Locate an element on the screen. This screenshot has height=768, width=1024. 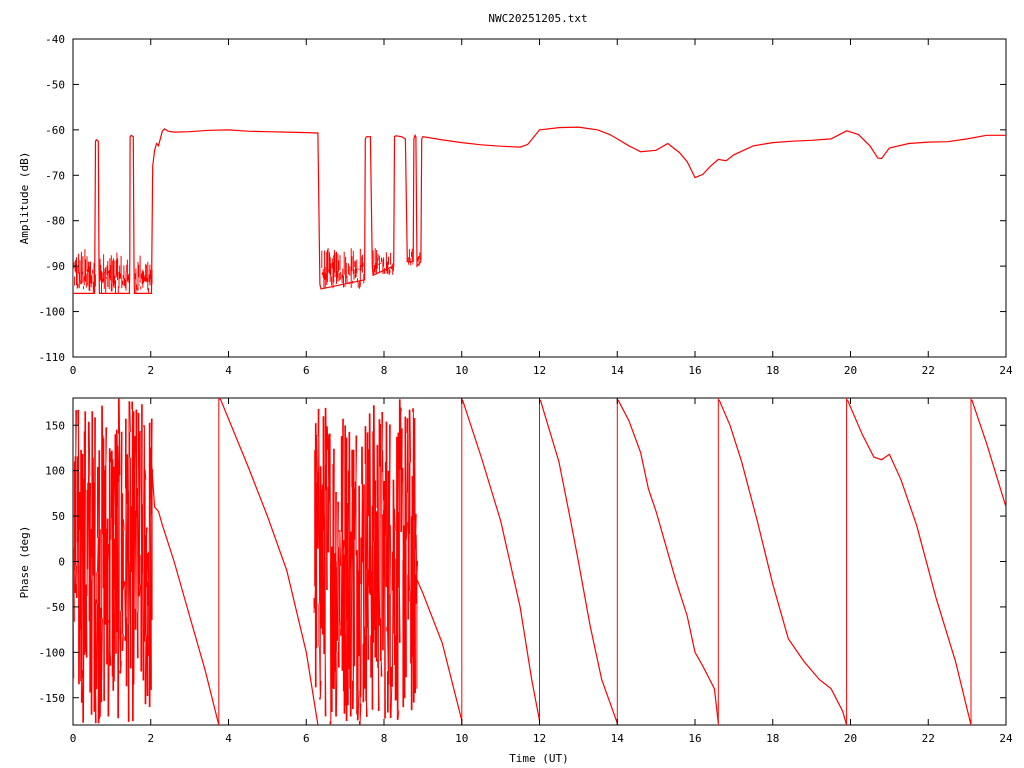
phase-x-tick-label-6: 12 is located at coordinates (539, 738).